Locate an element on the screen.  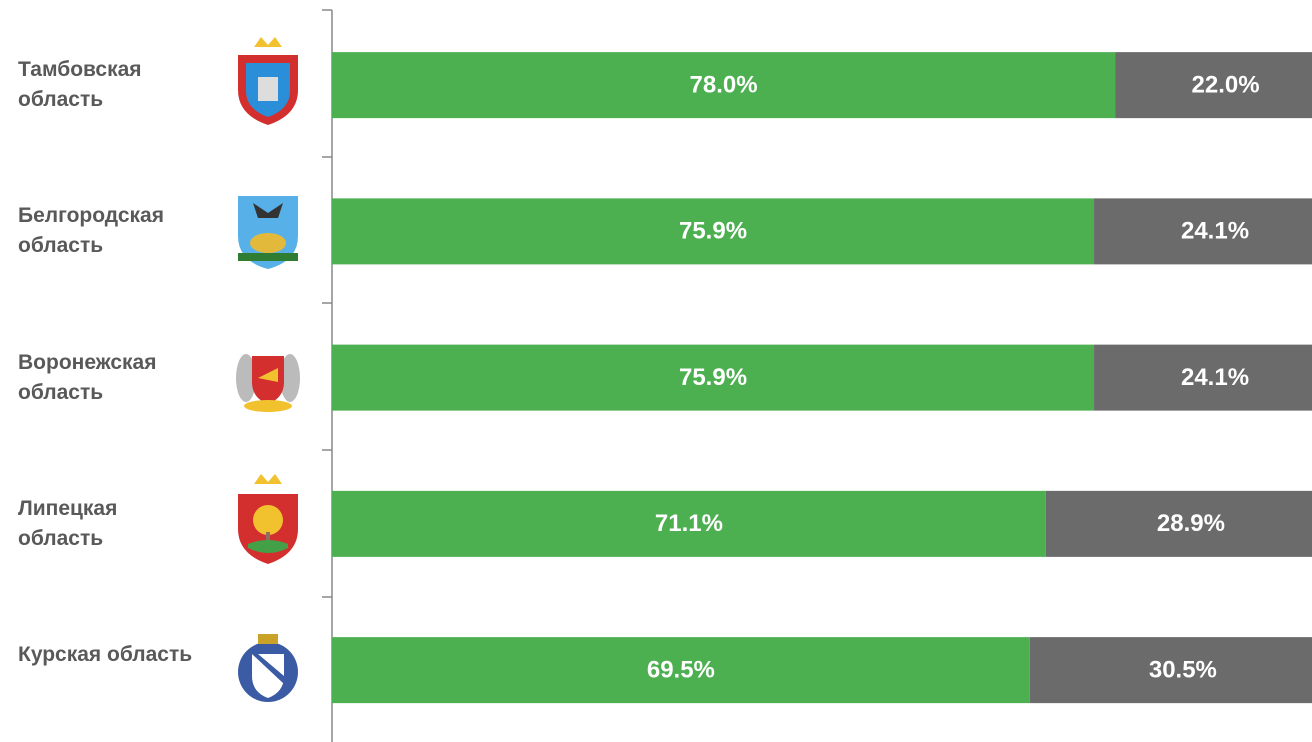
emblems is located at coordinates (268, 369).